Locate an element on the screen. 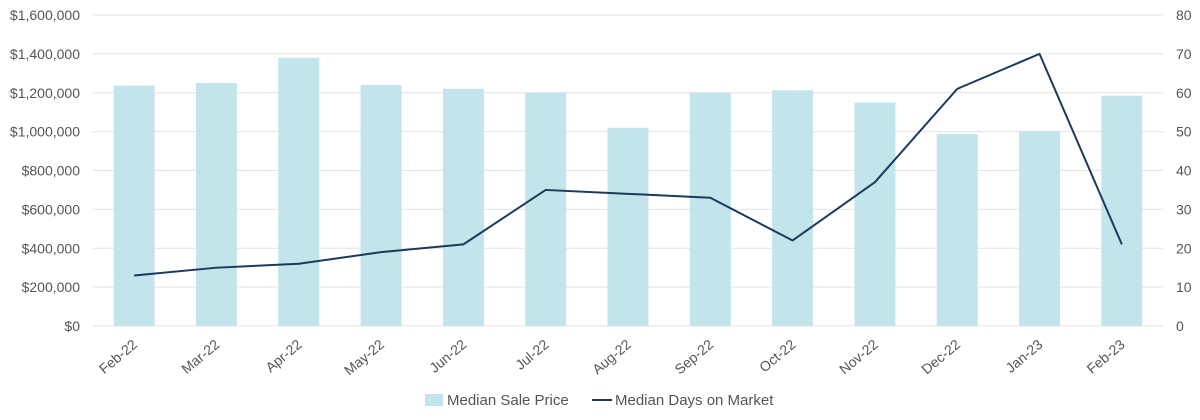 The height and width of the screenshot is (420, 1200). x-tick-label: Aug-22 is located at coordinates (611, 356).